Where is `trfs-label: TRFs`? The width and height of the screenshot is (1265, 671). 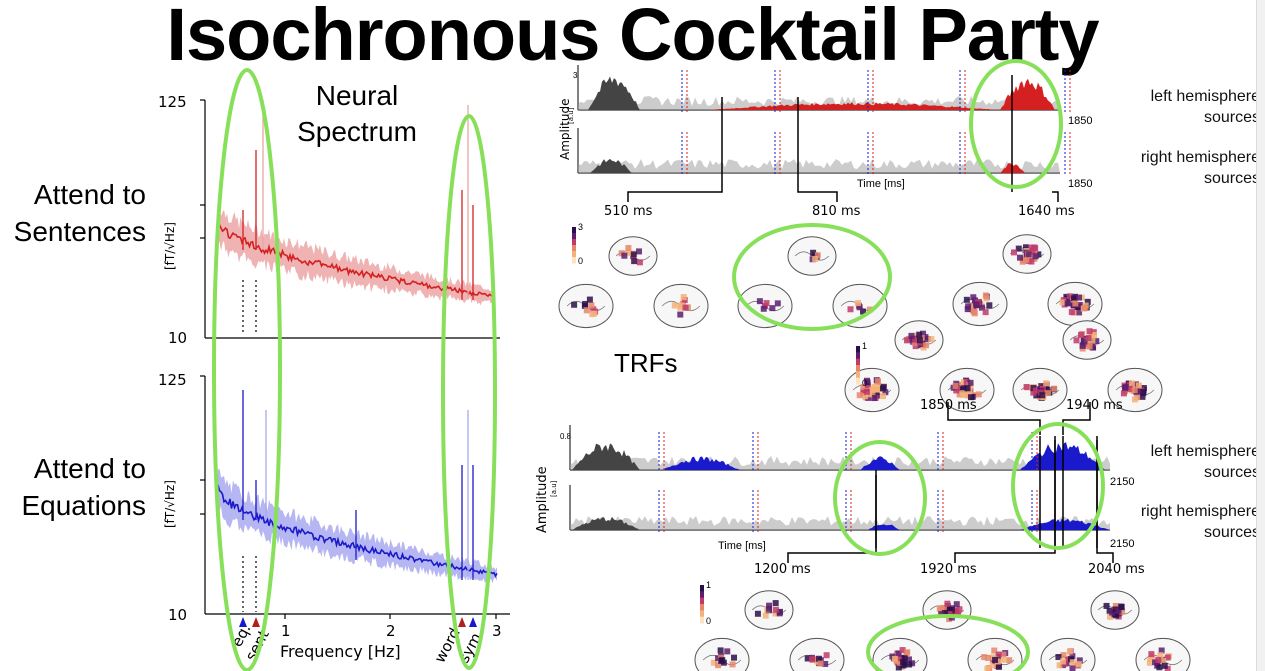
trfs-label: TRFs is located at coordinates (646, 363).